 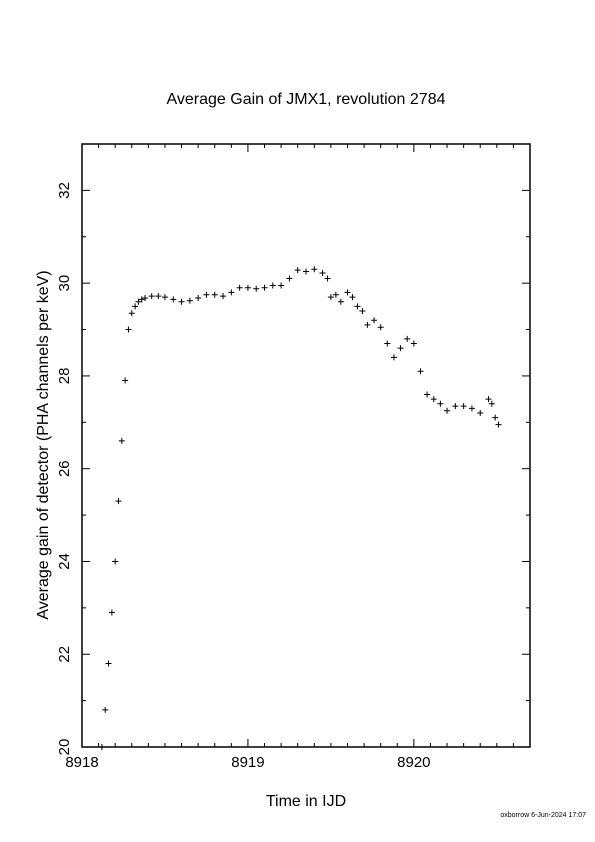 What do you see at coordinates (64, 376) in the screenshot?
I see `y-tick-label: 28` at bounding box center [64, 376].